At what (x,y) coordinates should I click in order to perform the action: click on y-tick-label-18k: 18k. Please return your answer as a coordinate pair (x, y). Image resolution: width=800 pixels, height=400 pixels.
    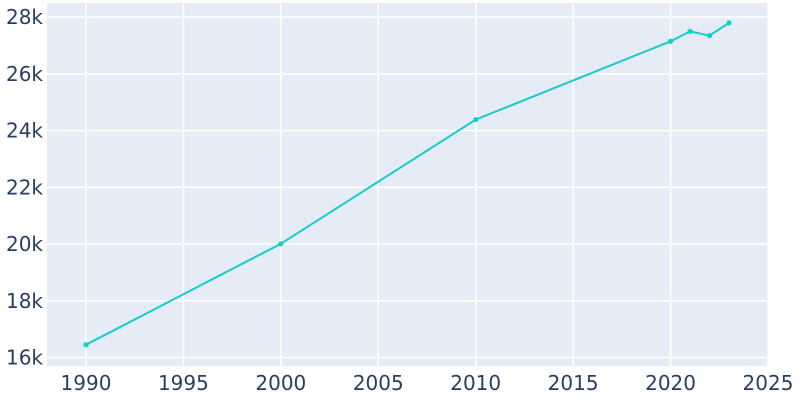
    Looking at the image, I should click on (24, 301).